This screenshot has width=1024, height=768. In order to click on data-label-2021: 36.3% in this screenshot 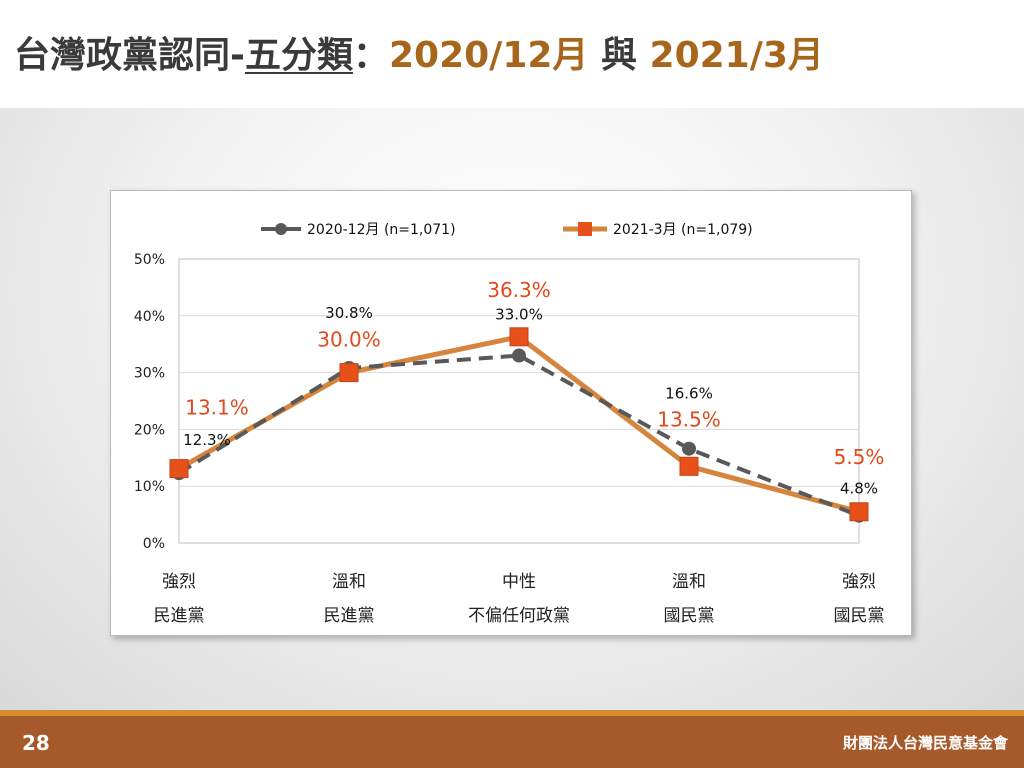, I will do `click(519, 290)`.